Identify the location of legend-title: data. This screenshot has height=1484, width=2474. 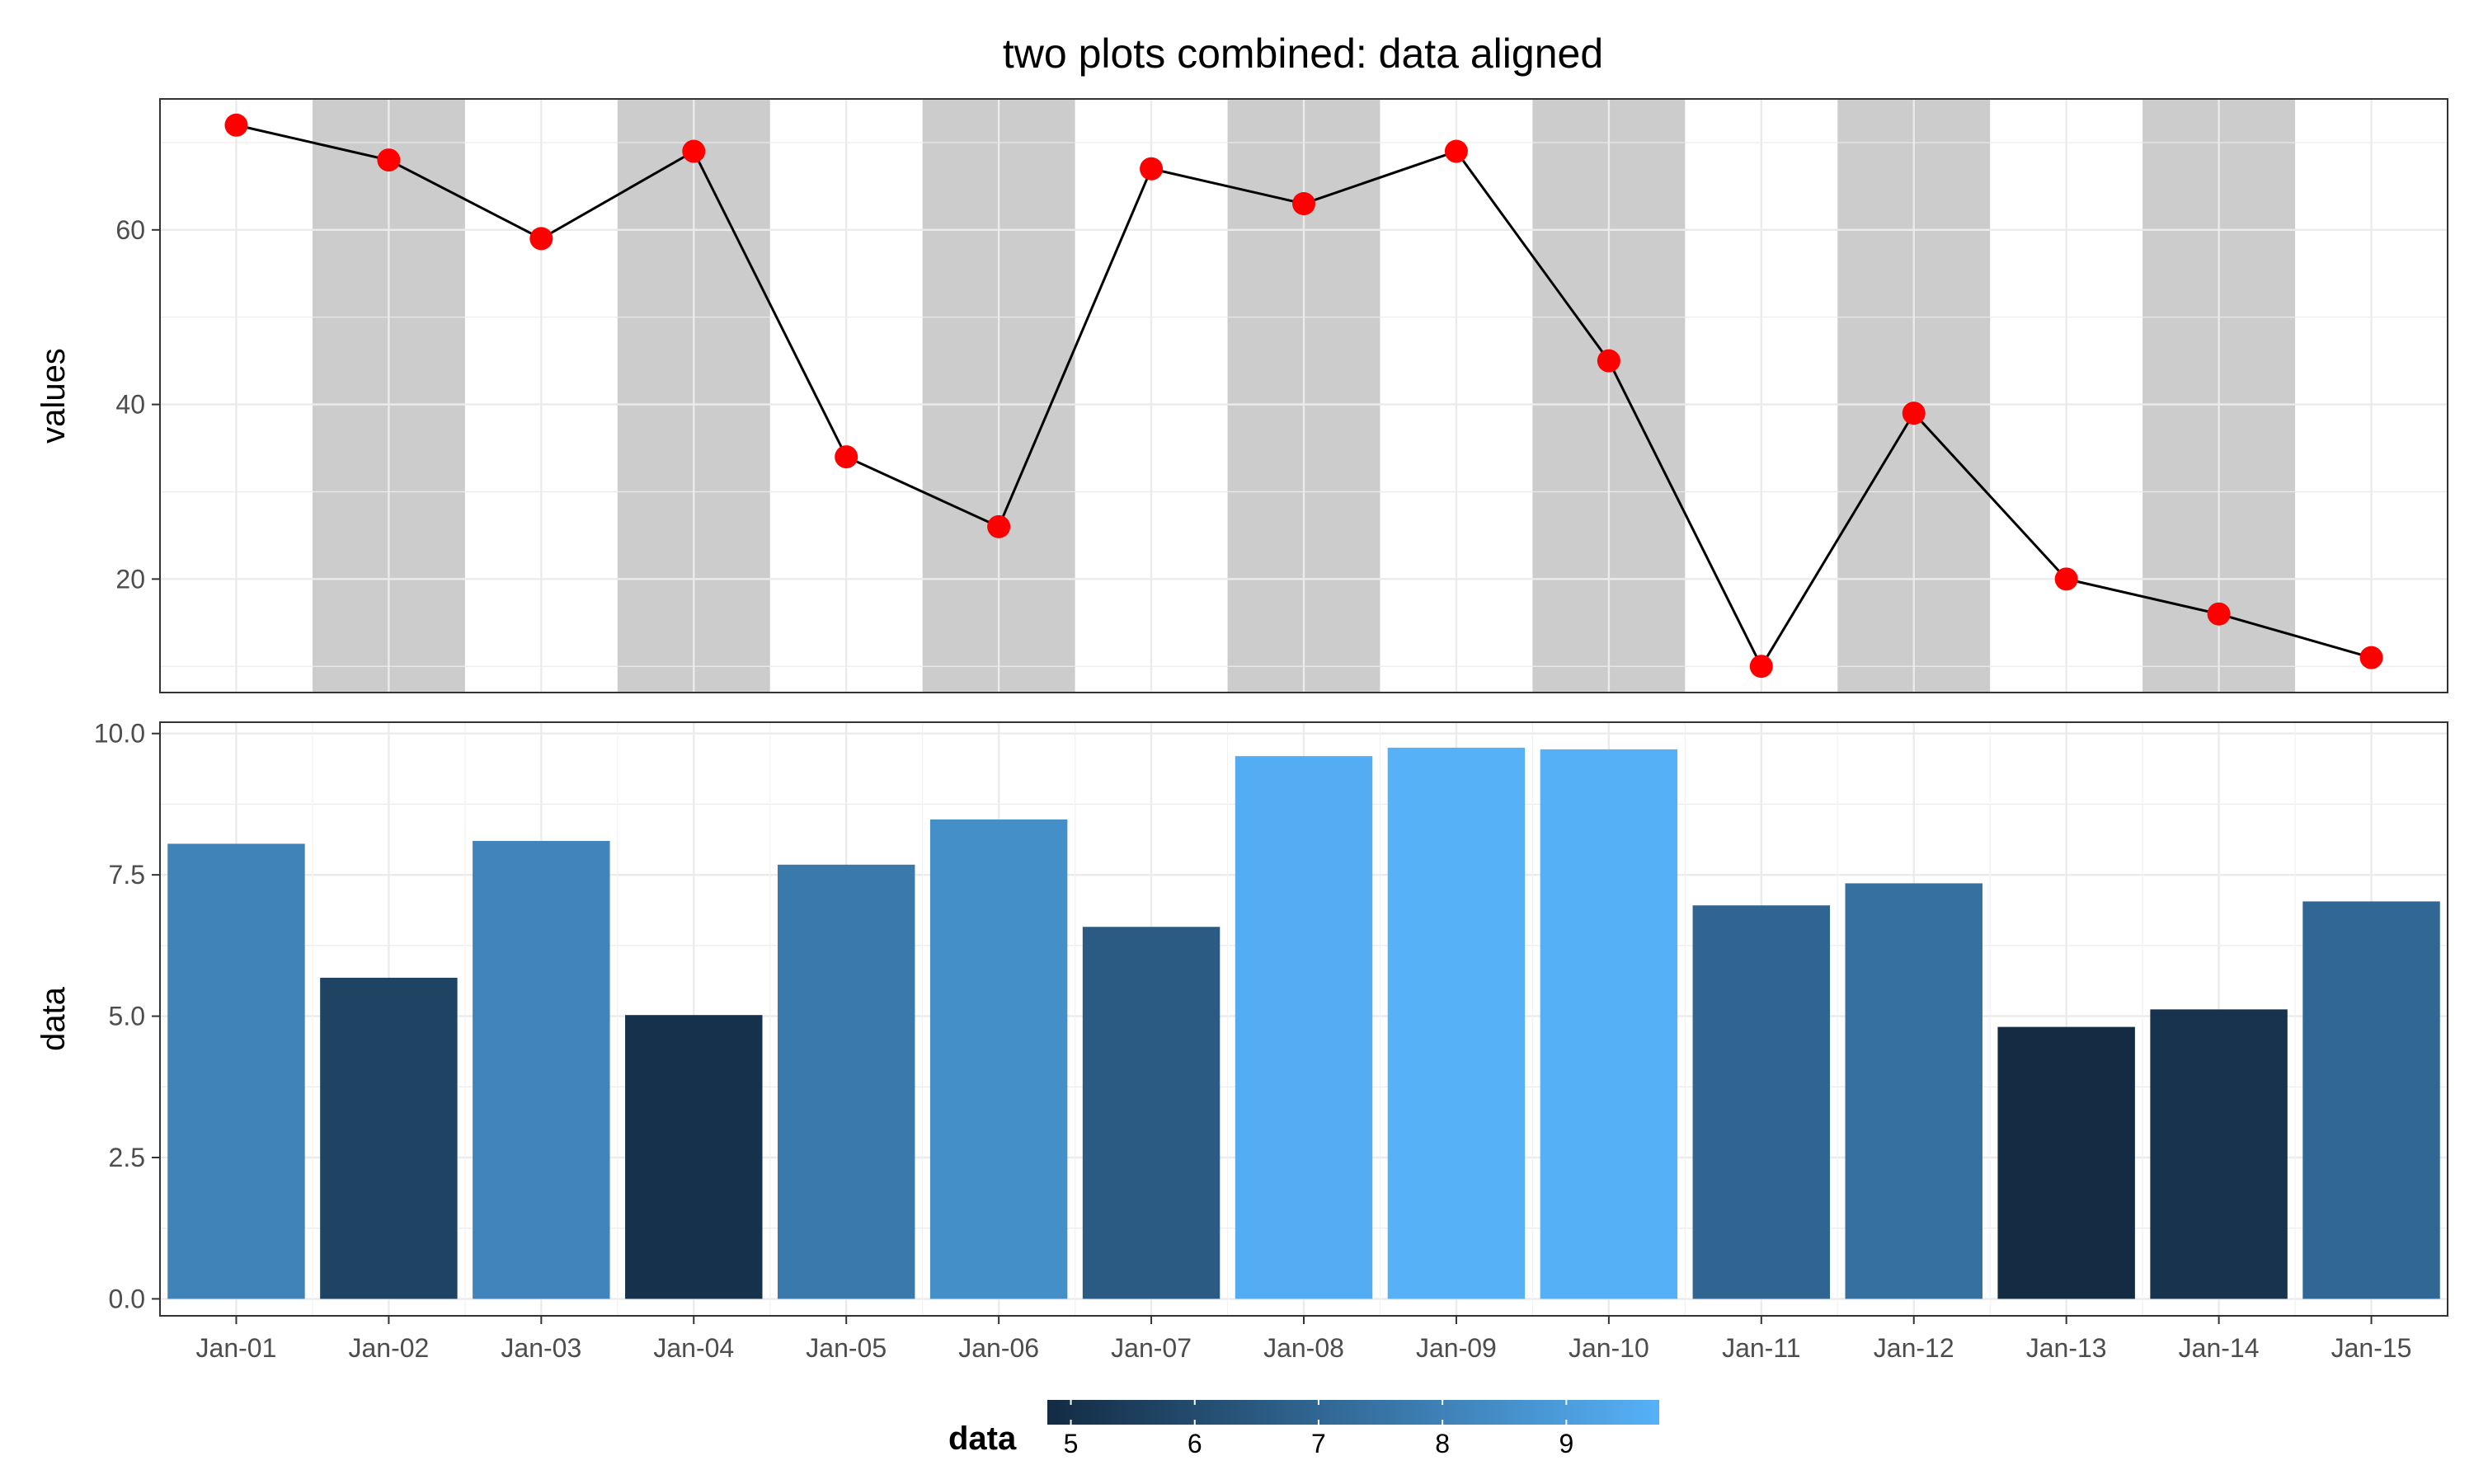
(982, 1439).